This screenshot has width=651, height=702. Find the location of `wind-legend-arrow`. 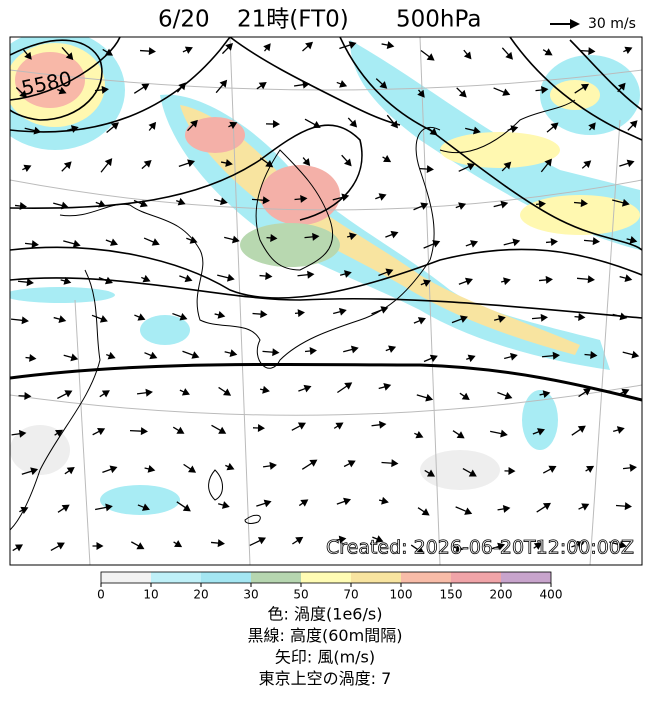

wind-legend-arrow is located at coordinates (565, 24).